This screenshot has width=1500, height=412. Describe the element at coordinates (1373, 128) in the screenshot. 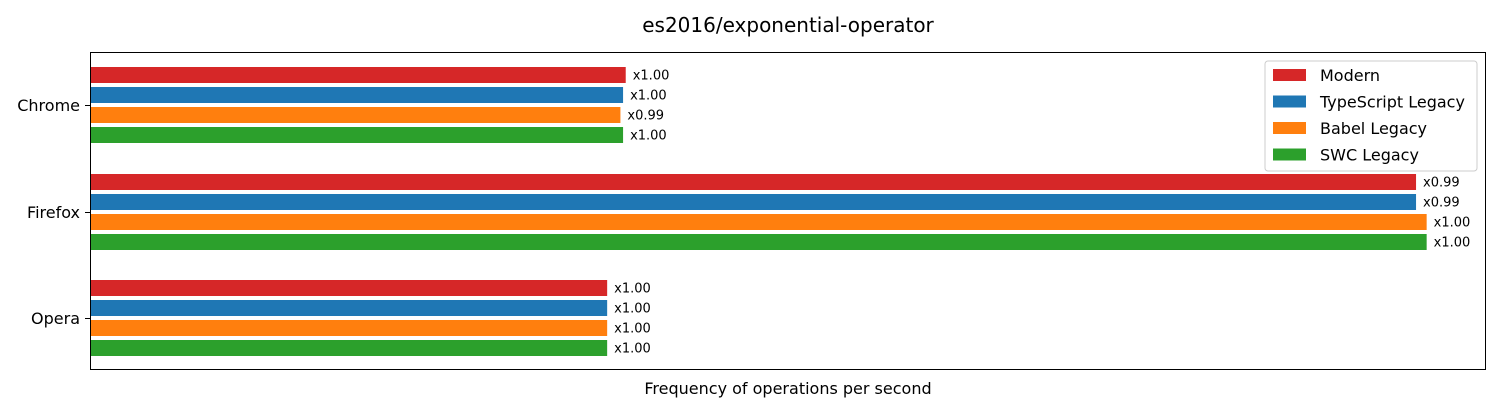

I see `legend-label: Babel Legacy` at that location.